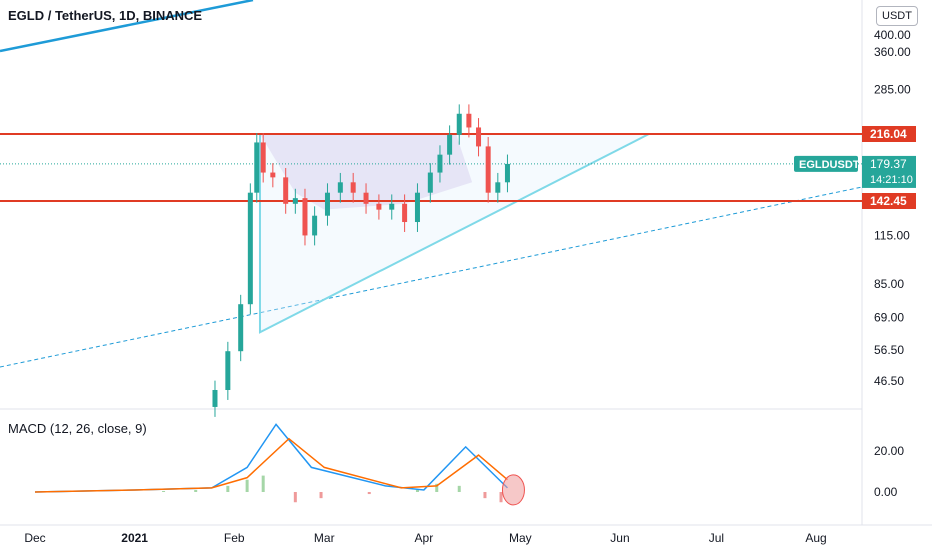  I want to click on macd-y-tick-label: 20.00, so click(889, 451).